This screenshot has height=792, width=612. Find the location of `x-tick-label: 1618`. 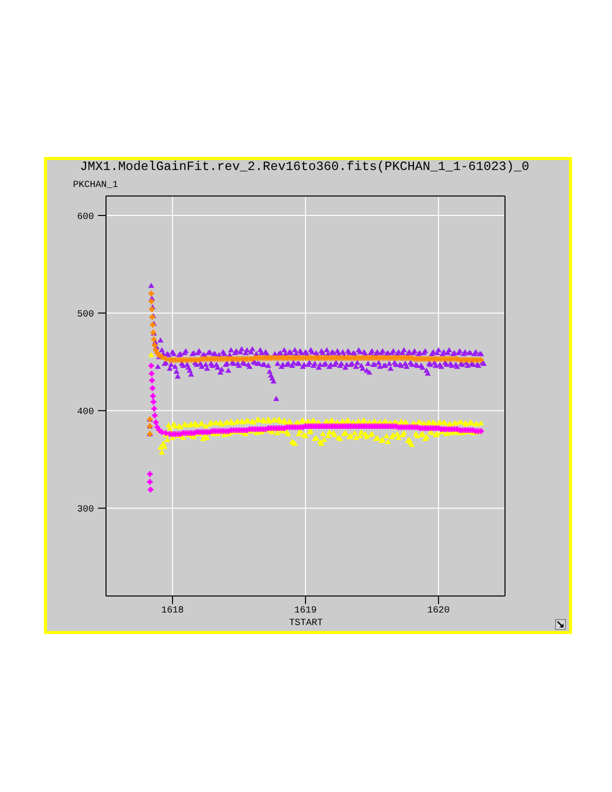

x-tick-label: 1618 is located at coordinates (172, 610).